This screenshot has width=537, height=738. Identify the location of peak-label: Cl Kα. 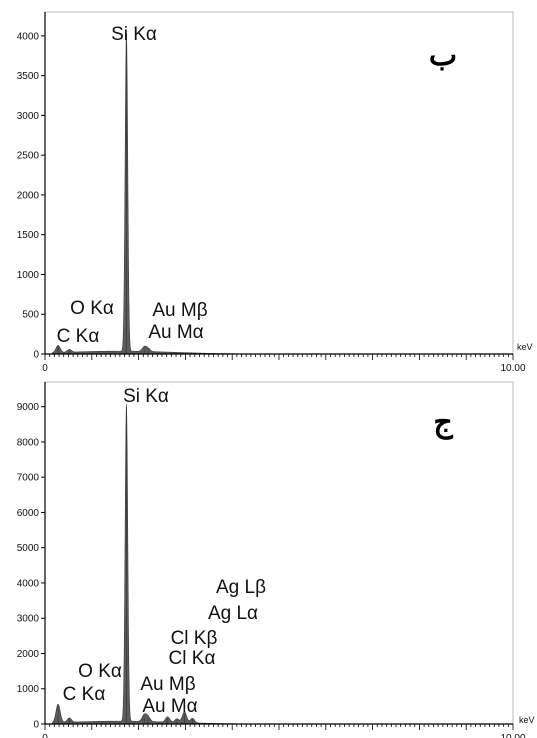
(192, 658).